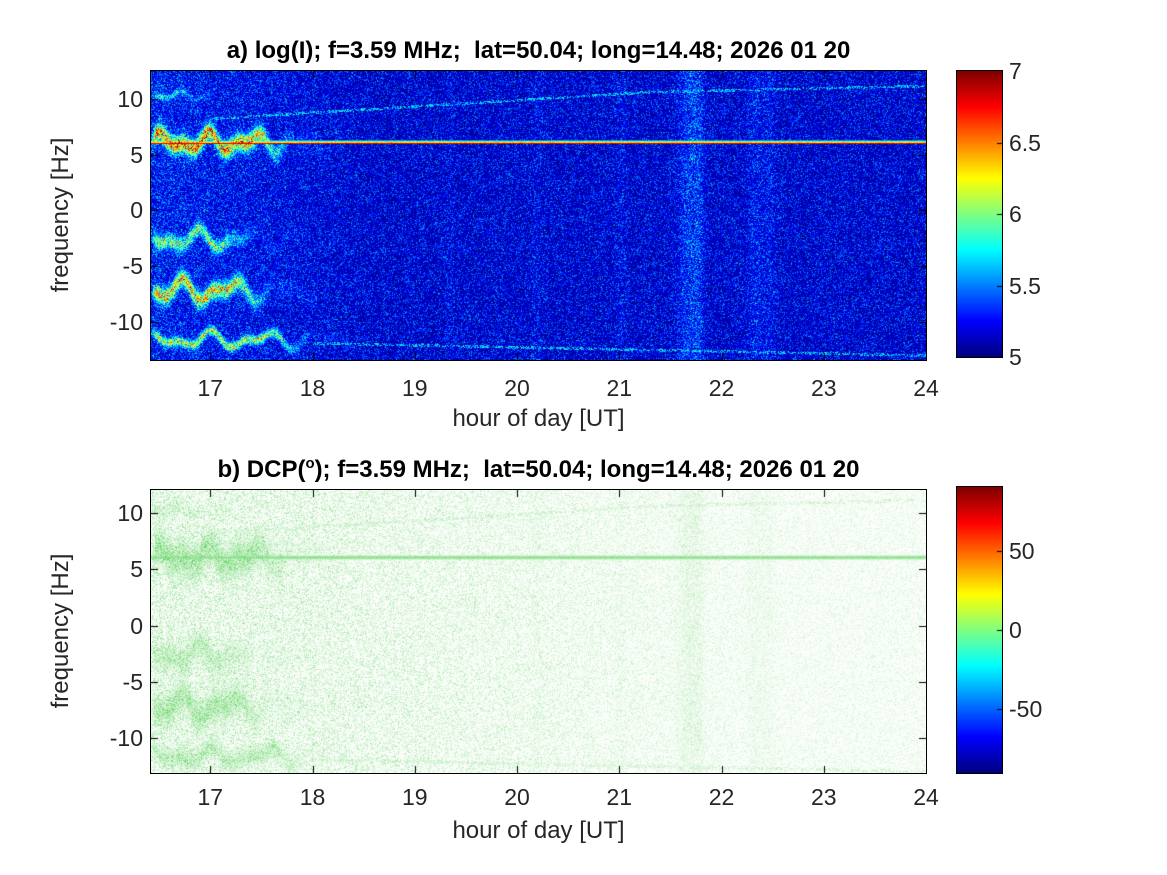 The height and width of the screenshot is (875, 1167). Describe the element at coordinates (60, 631) in the screenshot. I see `panel-b-ylabel: frequency [Hz]` at that location.